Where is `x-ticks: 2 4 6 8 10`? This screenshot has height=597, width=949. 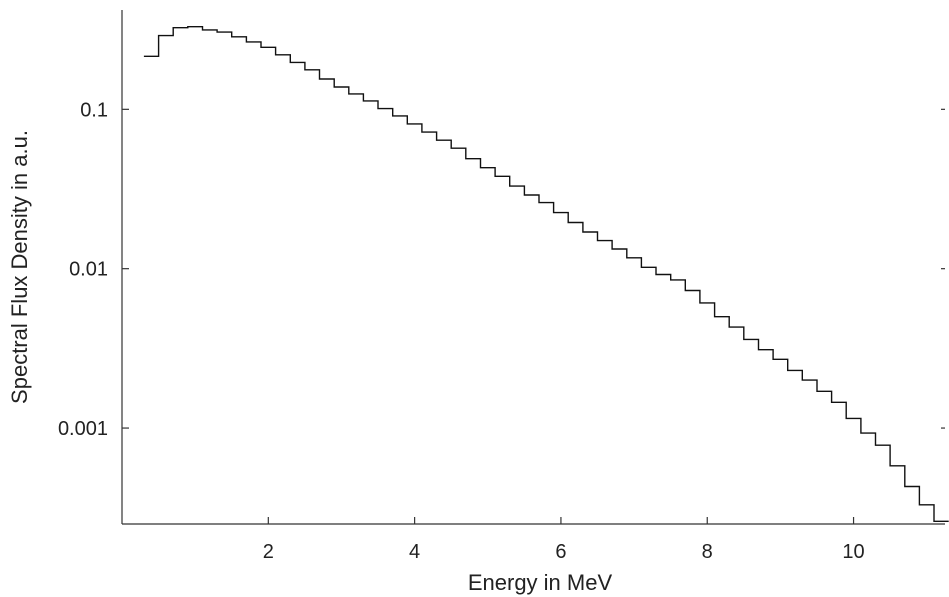
x-ticks: 2 4 6 8 10 is located at coordinates (564, 540).